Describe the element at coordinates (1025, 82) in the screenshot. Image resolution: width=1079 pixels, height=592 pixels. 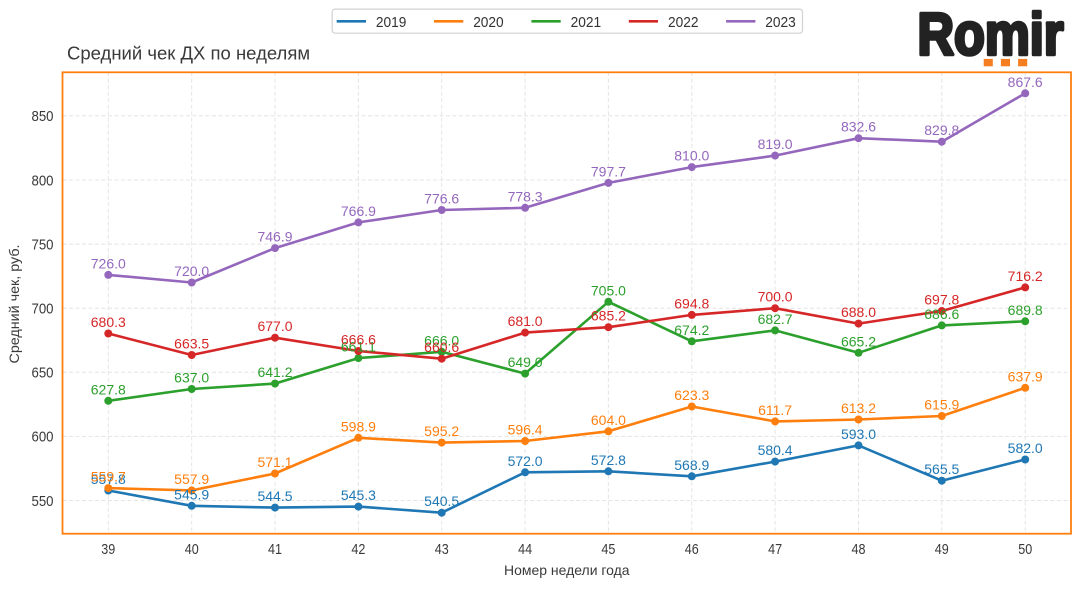
I see `svg-text: 867.6` at that location.